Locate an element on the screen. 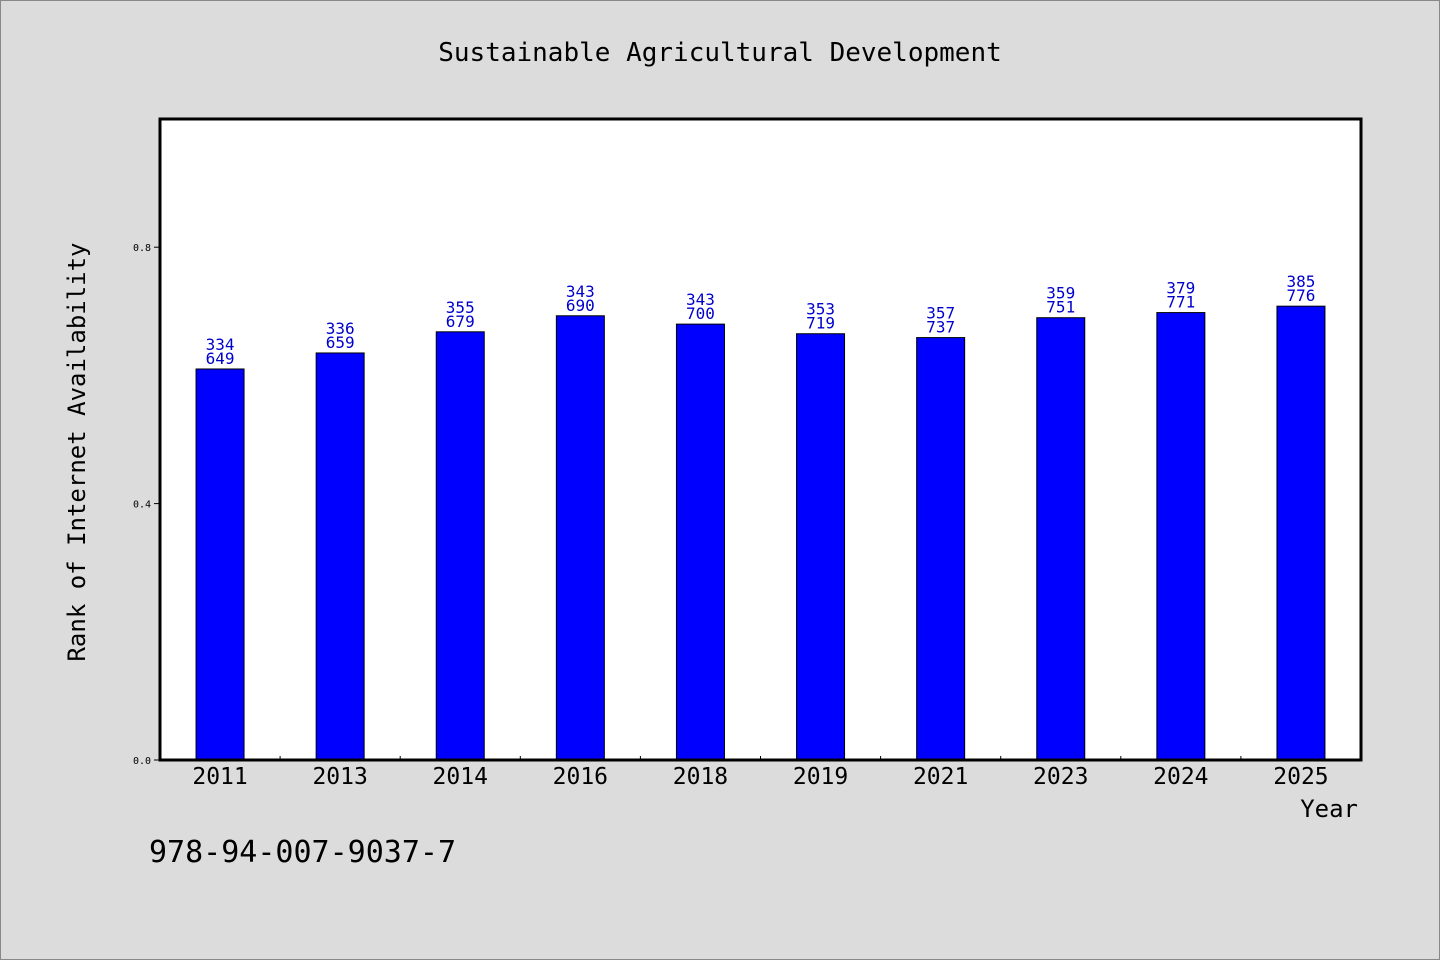 The width and height of the screenshot is (1440, 960). data-label-2023-2: 751 is located at coordinates (1060, 307).